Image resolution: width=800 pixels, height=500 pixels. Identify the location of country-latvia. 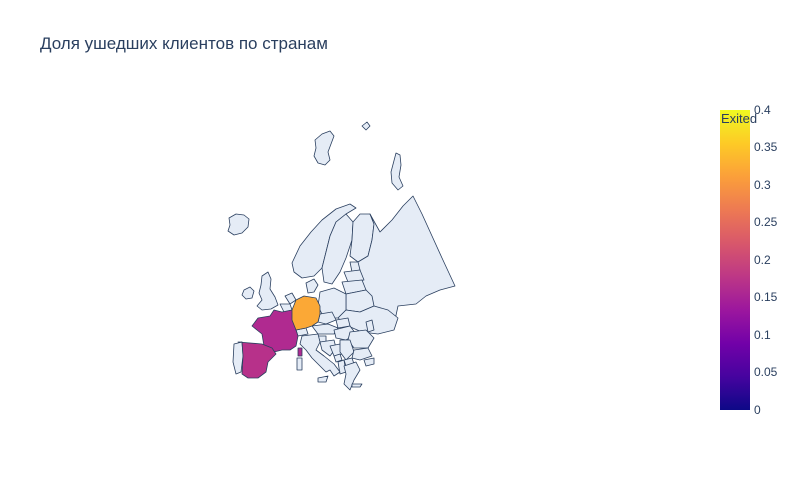
(354, 276).